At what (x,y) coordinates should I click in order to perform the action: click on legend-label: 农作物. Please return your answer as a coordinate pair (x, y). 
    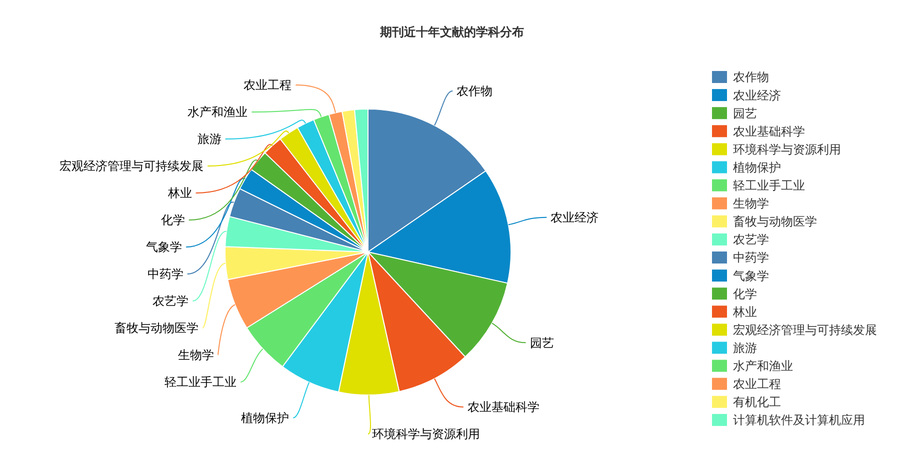
    Looking at the image, I should click on (751, 77).